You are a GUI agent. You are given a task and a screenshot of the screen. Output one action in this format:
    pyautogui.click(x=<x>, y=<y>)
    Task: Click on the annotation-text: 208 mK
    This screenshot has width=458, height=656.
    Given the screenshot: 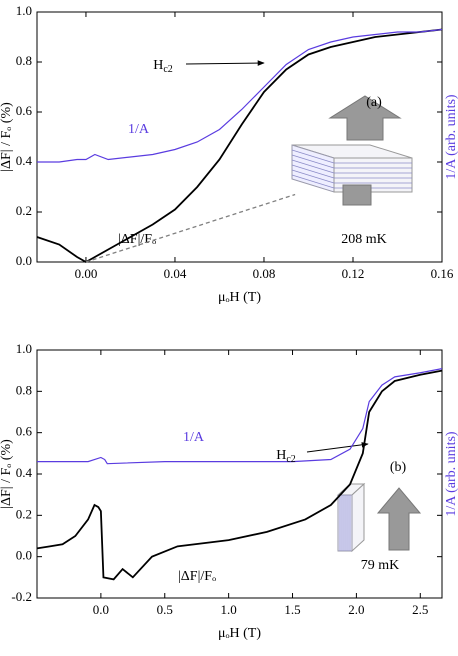 What is the action you would take?
    pyautogui.click(x=364, y=239)
    